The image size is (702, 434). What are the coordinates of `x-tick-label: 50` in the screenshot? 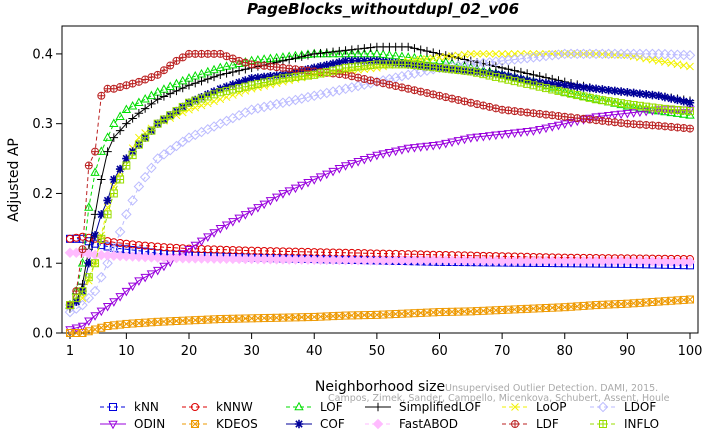 It's located at (377, 351).